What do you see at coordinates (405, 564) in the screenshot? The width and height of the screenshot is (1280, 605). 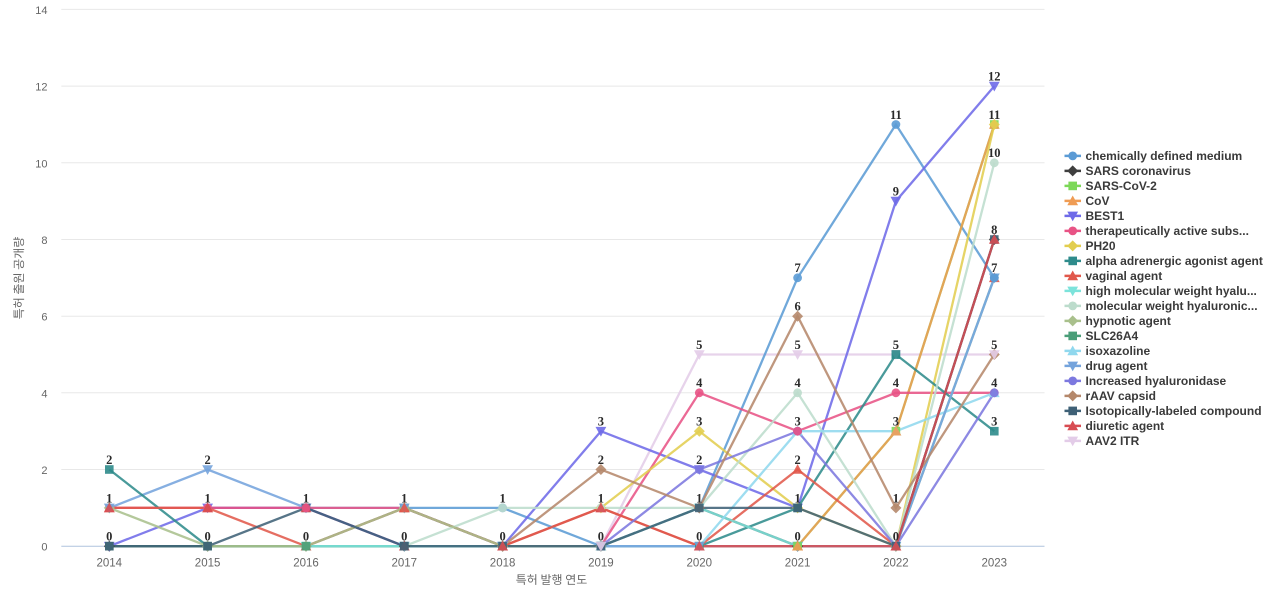 I see `svg-text: 2017` at bounding box center [405, 564].